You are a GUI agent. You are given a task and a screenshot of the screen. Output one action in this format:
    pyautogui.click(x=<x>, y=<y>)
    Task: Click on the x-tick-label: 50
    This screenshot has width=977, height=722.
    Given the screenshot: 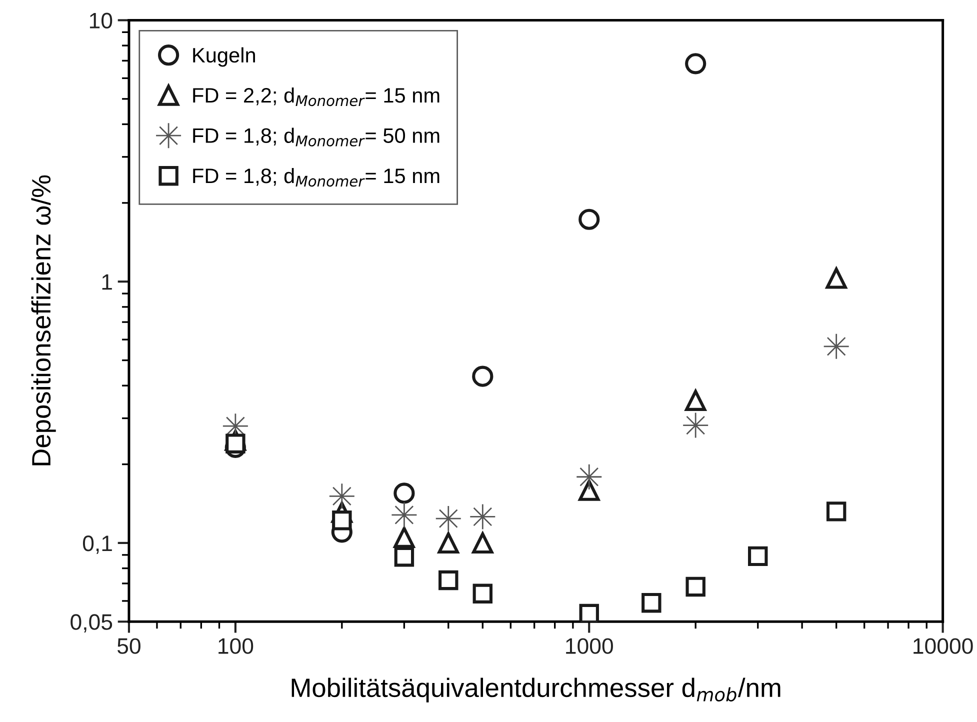 What is the action you would take?
    pyautogui.click(x=128, y=646)
    